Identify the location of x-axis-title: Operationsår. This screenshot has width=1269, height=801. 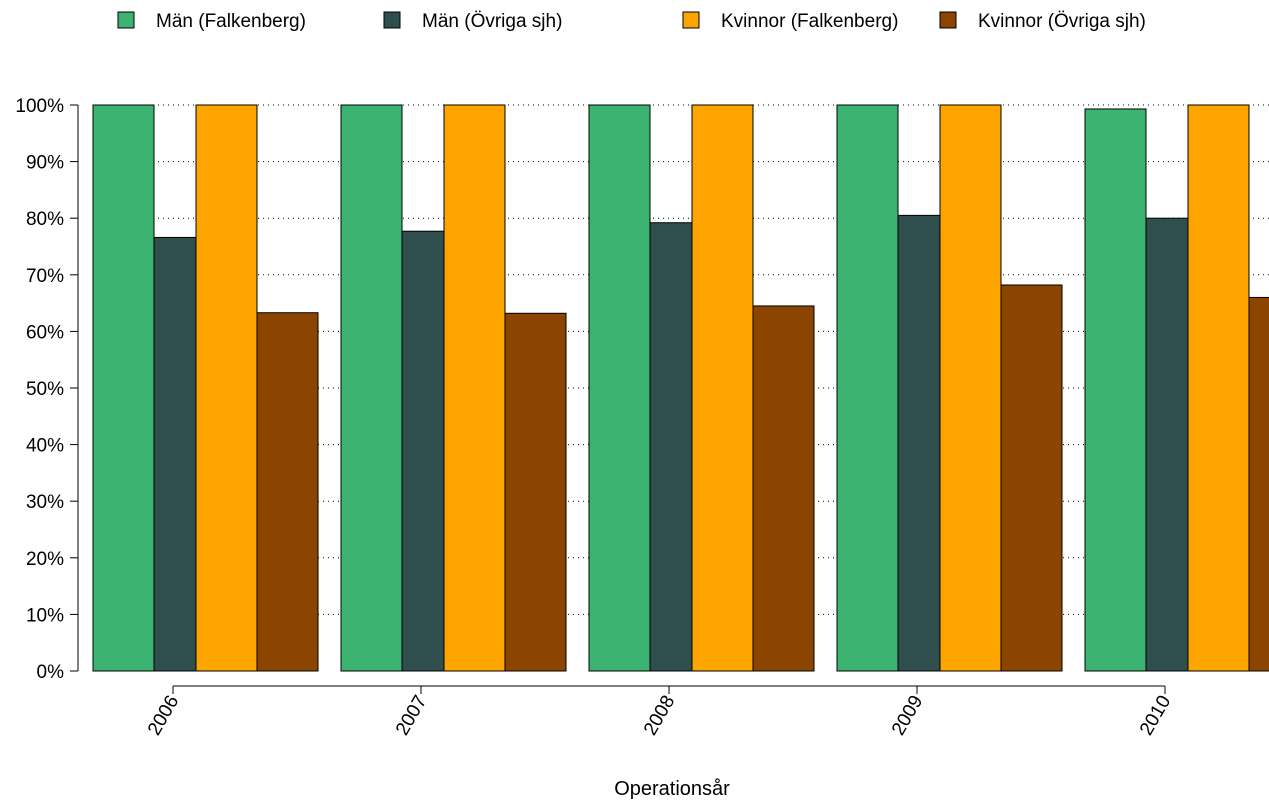
(672, 789).